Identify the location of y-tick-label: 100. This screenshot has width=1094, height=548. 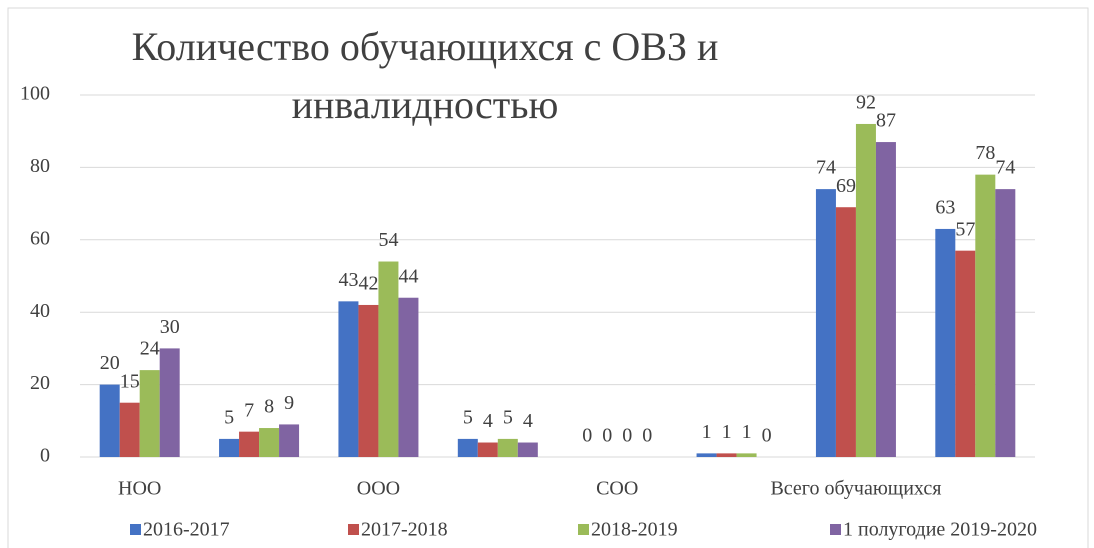
(35, 94).